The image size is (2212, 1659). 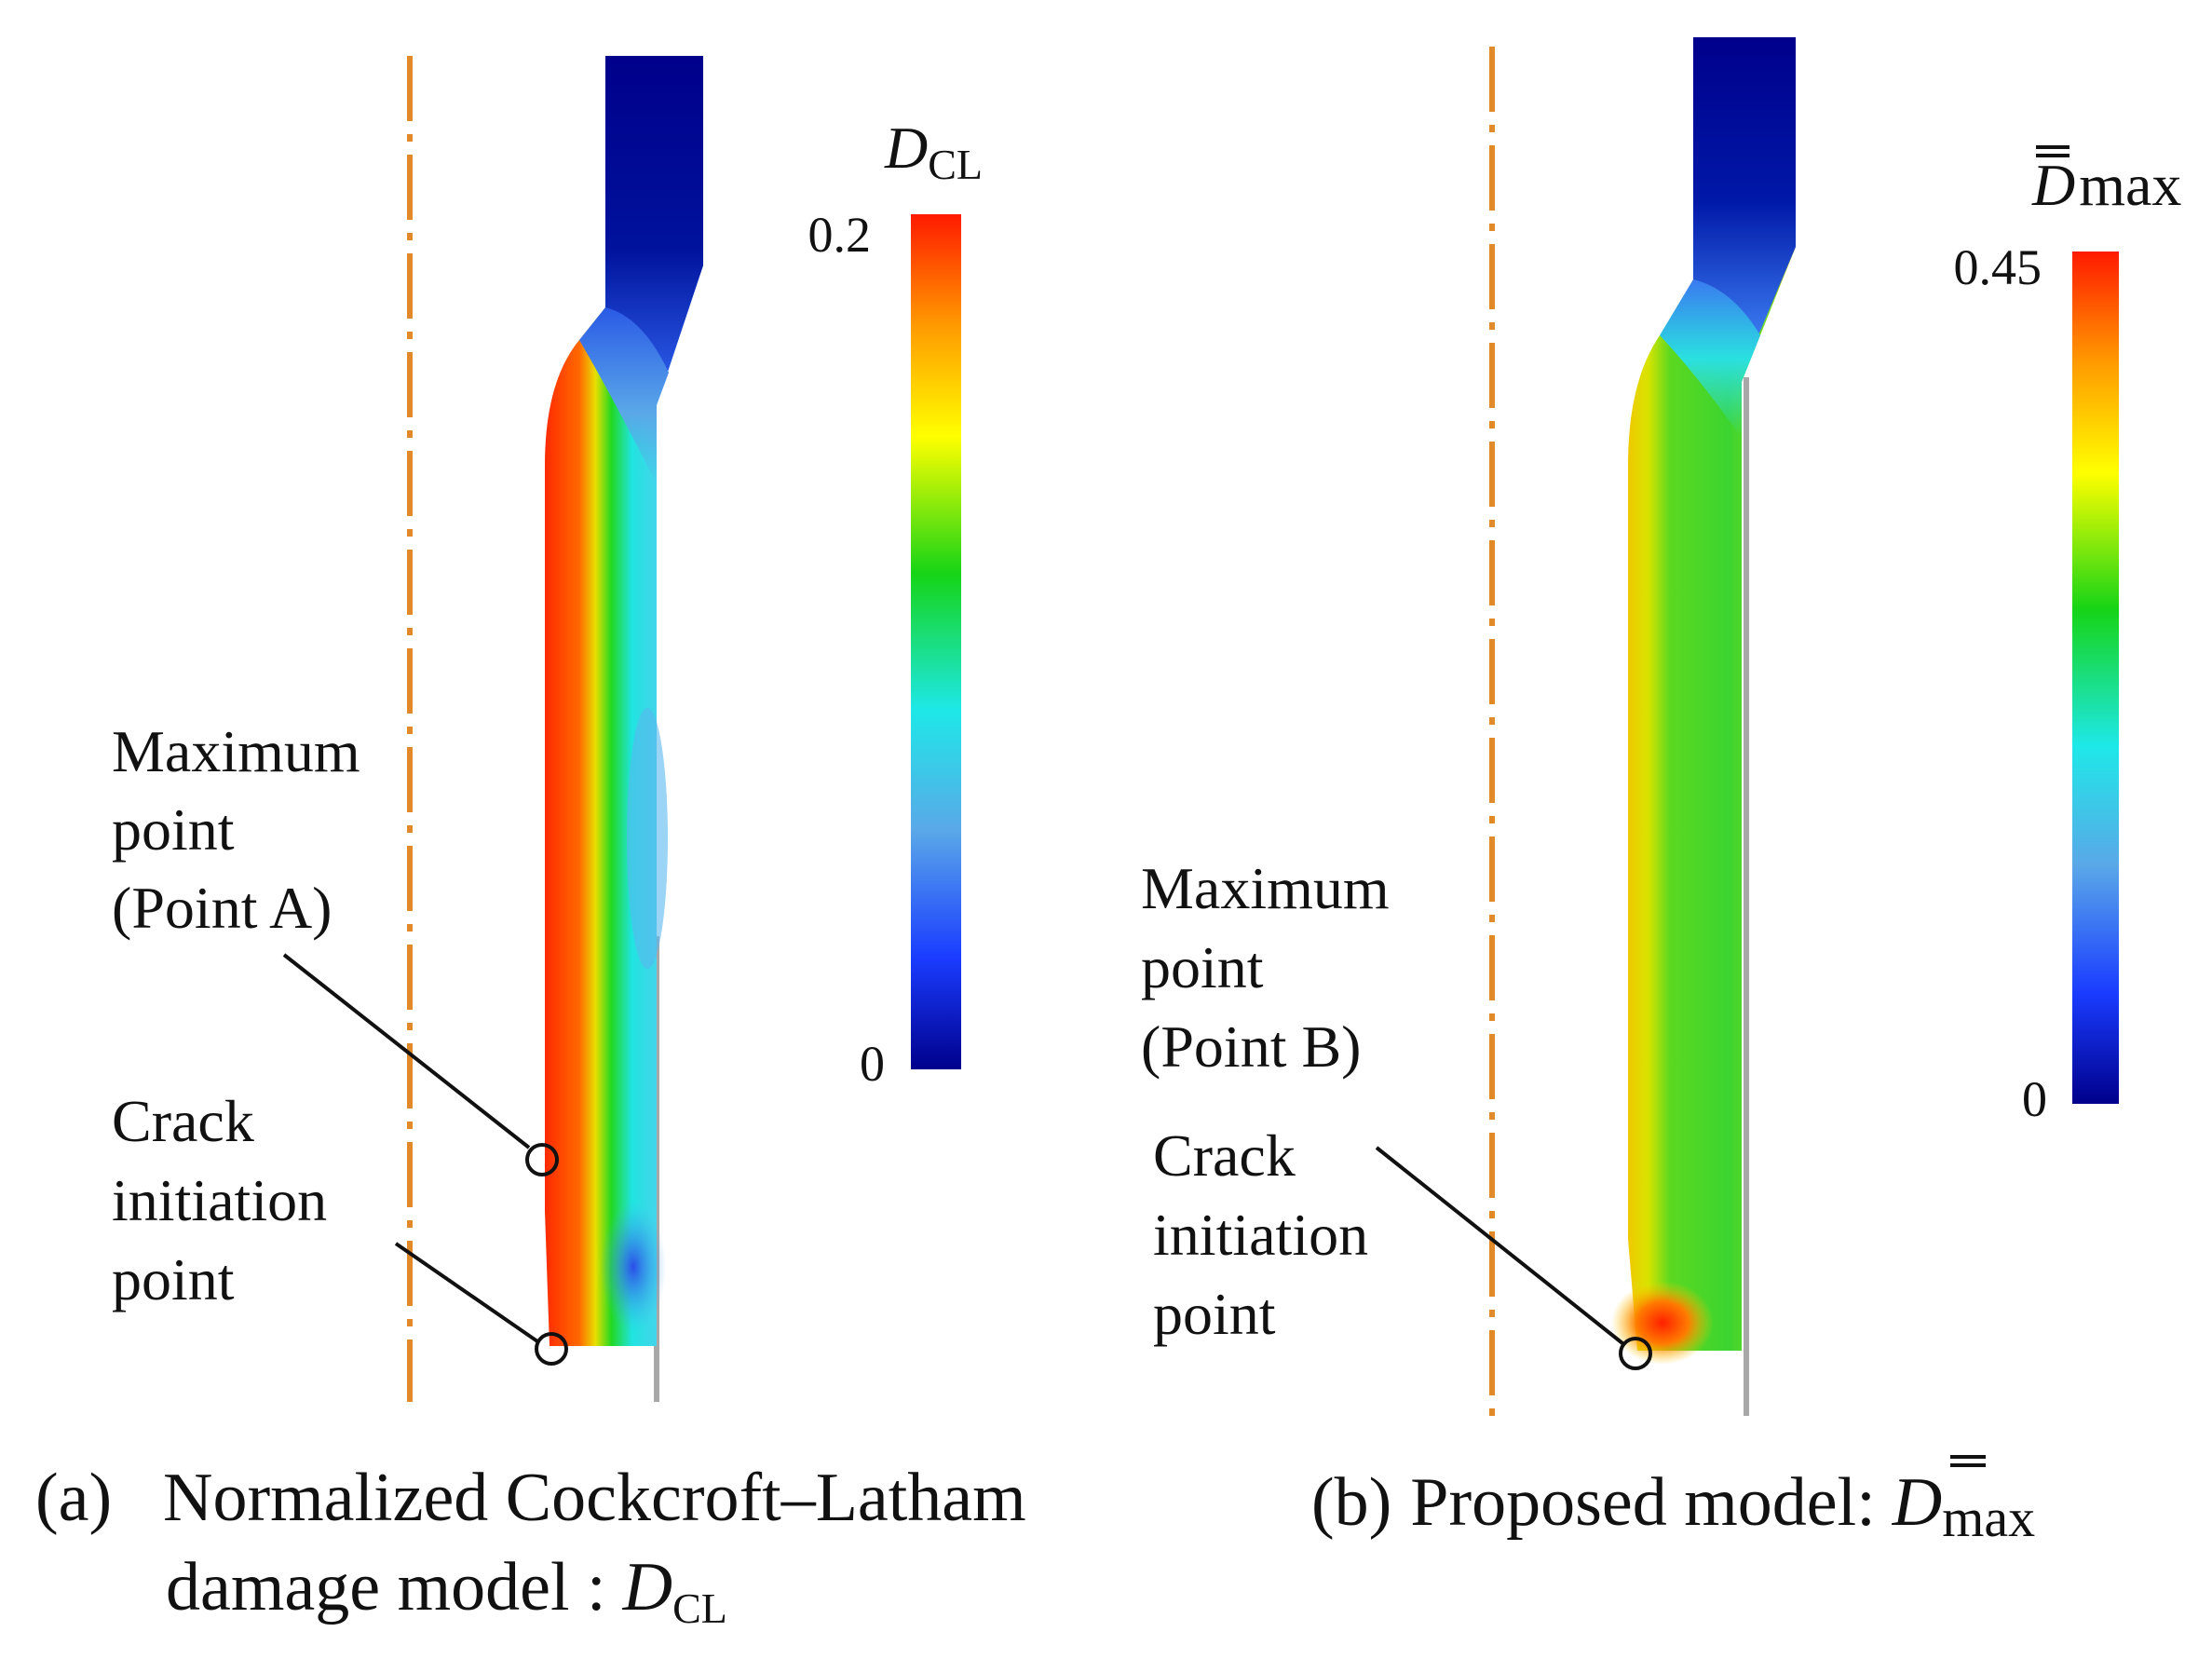 I want to click on annotation-crack-b: Crack initiation point, so click(x=1402, y=1246).